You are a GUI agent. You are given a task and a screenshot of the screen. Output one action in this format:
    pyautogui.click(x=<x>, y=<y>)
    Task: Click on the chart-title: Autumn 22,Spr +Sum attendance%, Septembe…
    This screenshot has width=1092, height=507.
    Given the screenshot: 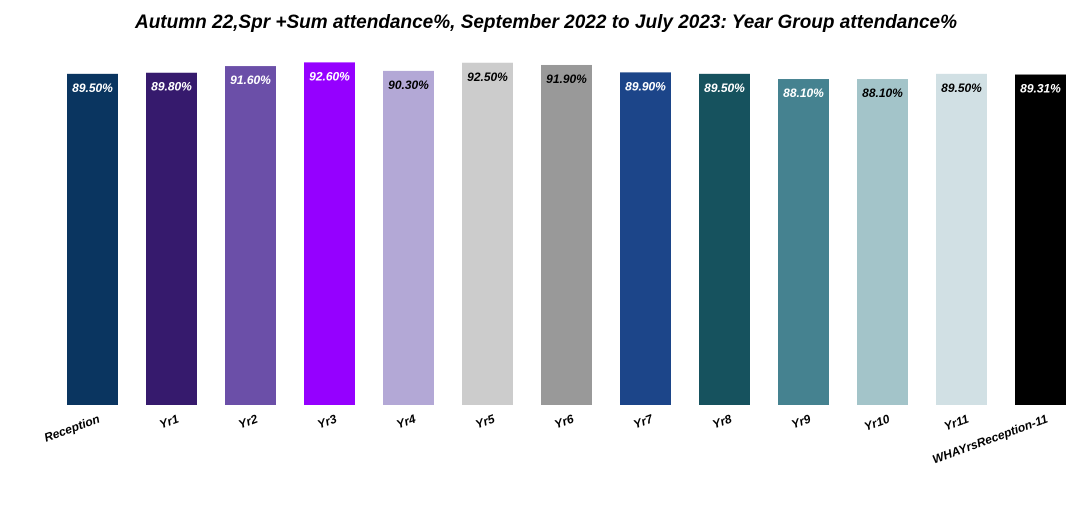 What is the action you would take?
    pyautogui.click(x=546, y=22)
    